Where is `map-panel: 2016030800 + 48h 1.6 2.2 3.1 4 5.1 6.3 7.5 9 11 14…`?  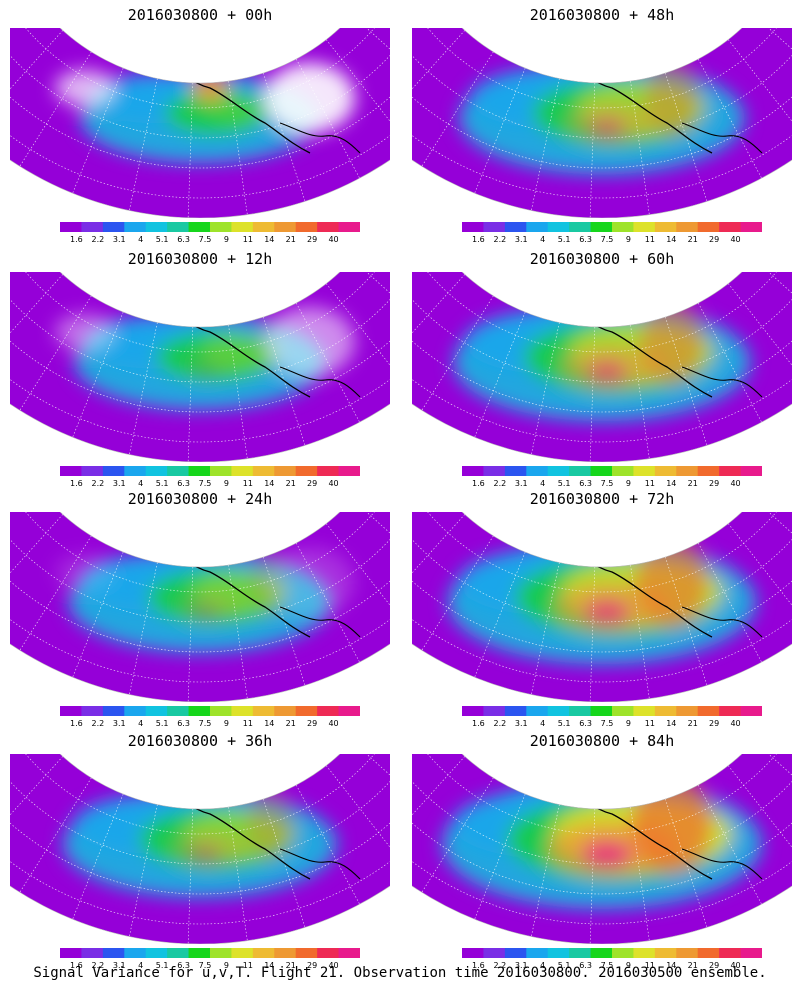
map-panel: 2016030800 + 48h 1.6 2.2 3.1 4 5.1 6.3 7.5 9 11 14… is located at coordinates (602, 126).